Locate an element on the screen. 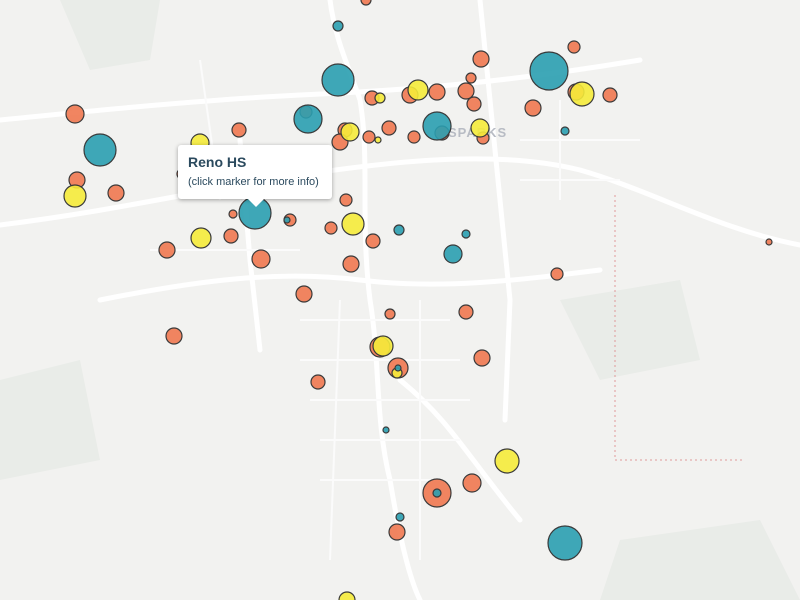 Image resolution: width=800 pixels, height=600 pixels. tooltip-title: Reno HS is located at coordinates (217, 162).